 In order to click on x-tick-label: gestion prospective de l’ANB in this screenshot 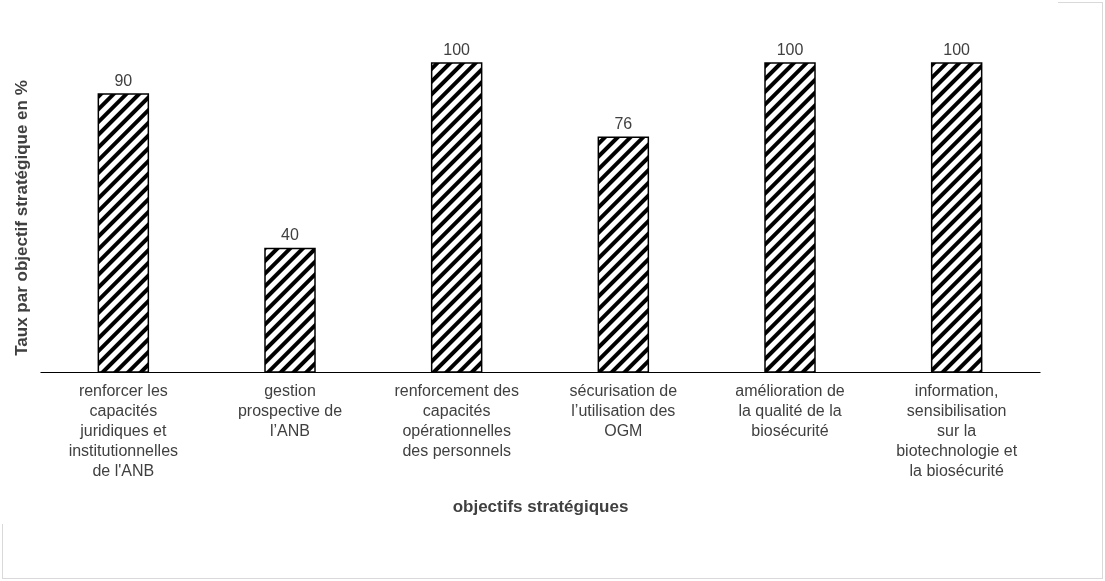, I will do `click(290, 410)`.